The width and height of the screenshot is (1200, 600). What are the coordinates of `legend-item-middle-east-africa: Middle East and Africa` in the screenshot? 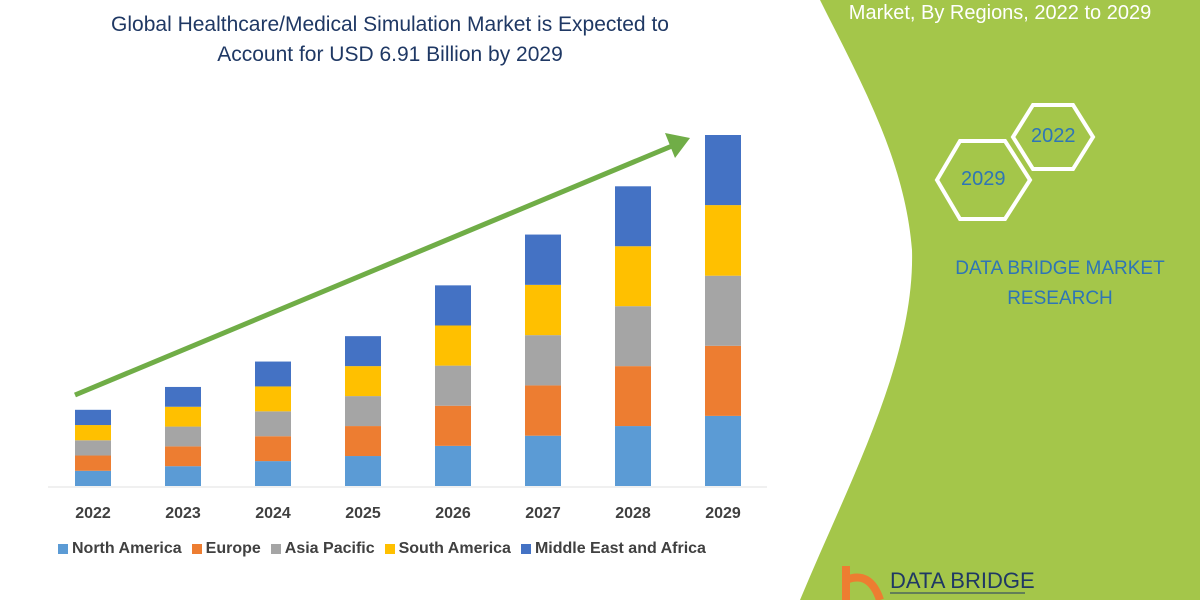 It's located at (613, 549).